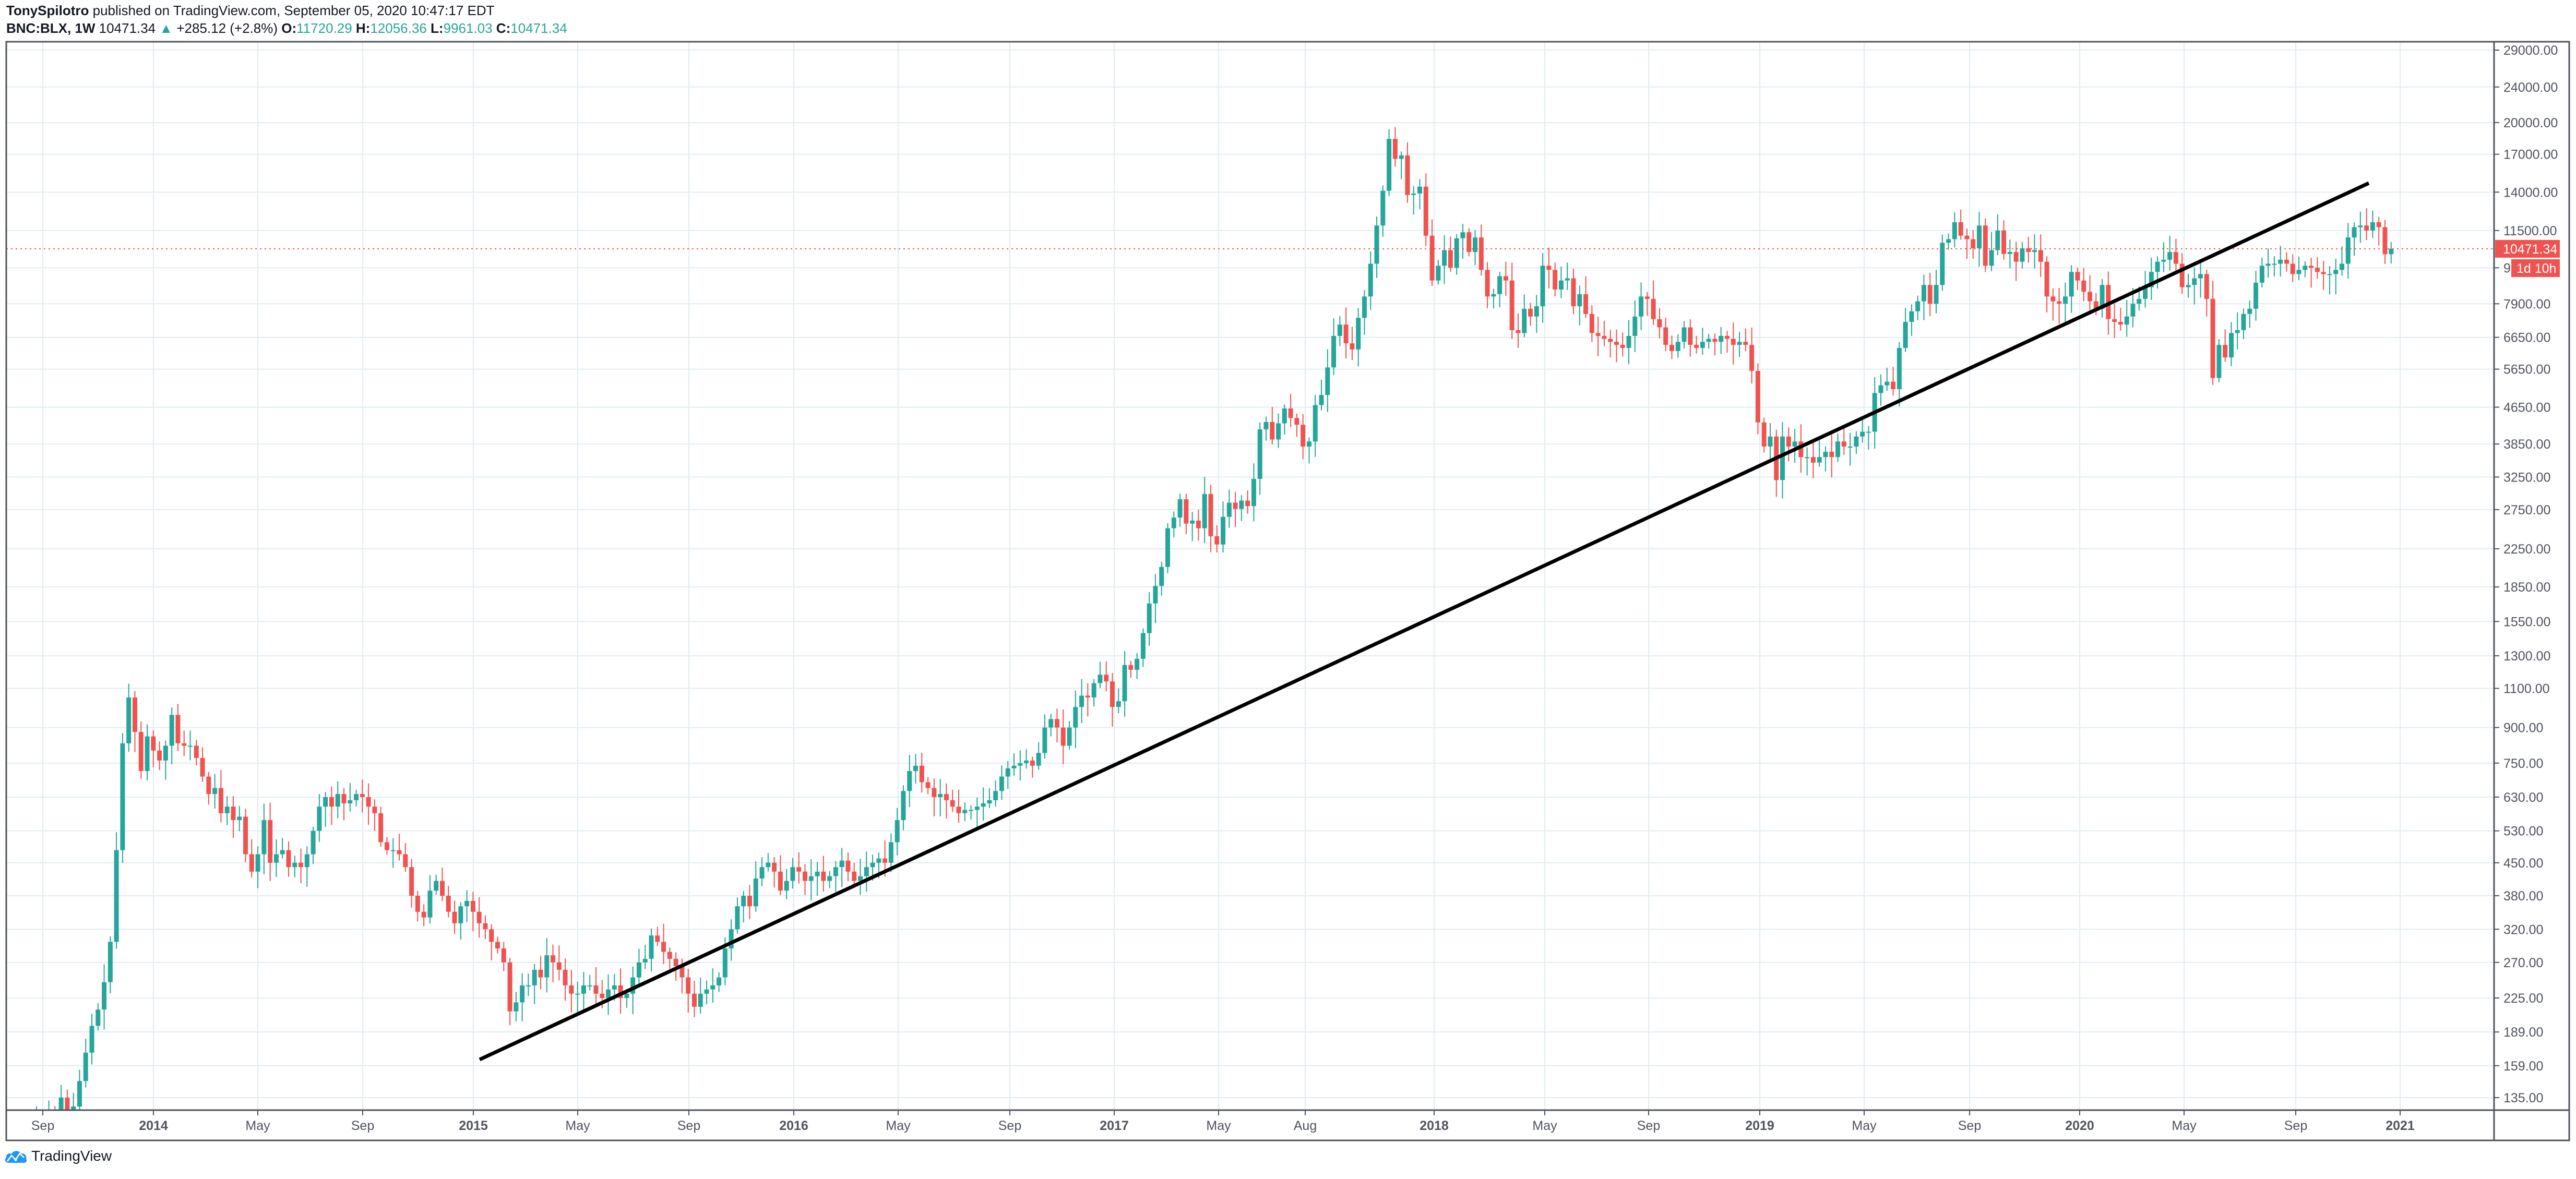  I want to click on up-arrow-icon: ▲, so click(166, 28).